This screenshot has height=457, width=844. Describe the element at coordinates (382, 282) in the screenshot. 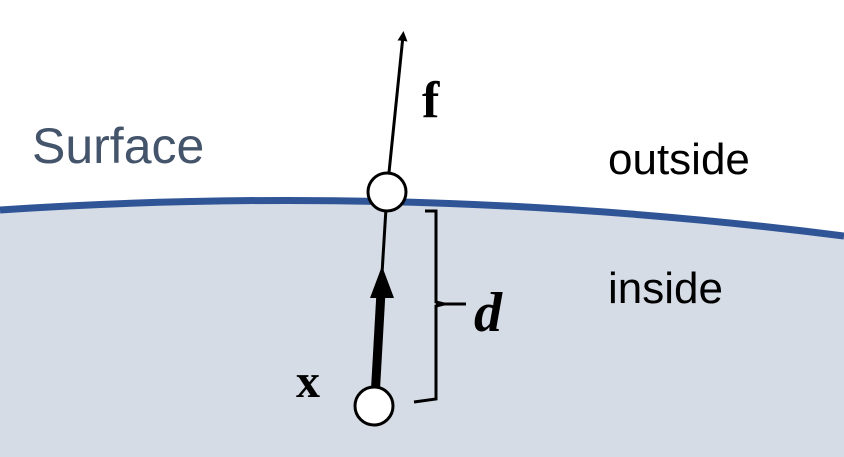

I see `direction-arrow-head` at that location.